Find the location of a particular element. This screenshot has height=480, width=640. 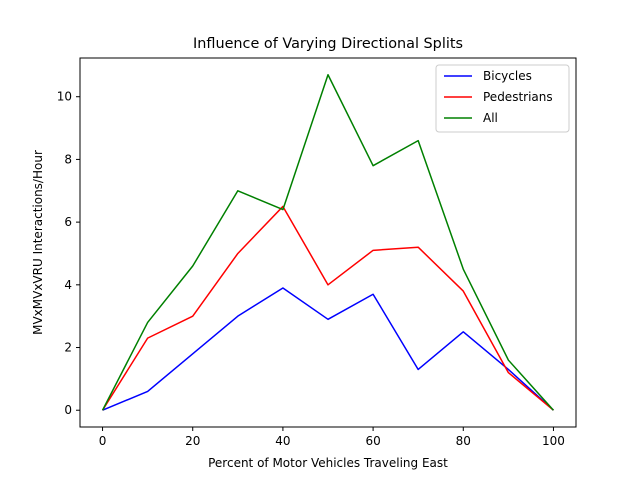

x-tick-label: 100 is located at coordinates (553, 441).